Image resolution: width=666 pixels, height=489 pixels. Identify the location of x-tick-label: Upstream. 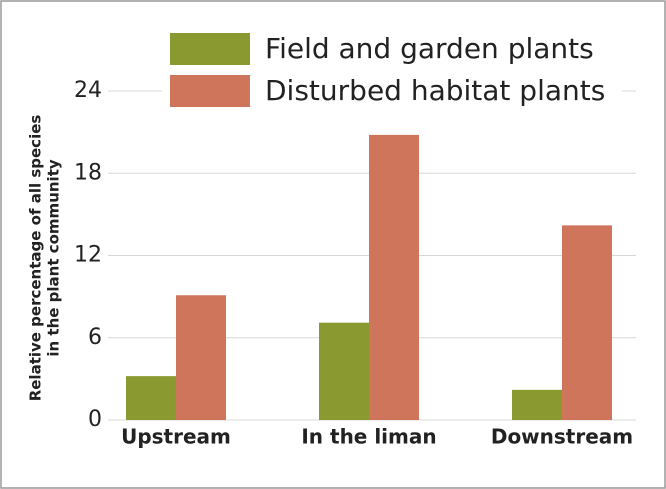
(176, 437).